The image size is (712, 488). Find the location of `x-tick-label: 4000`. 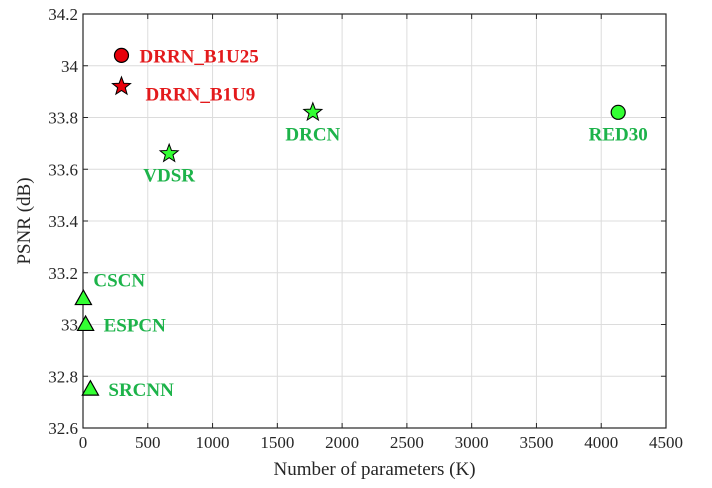

x-tick-label: 4000 is located at coordinates (601, 442).